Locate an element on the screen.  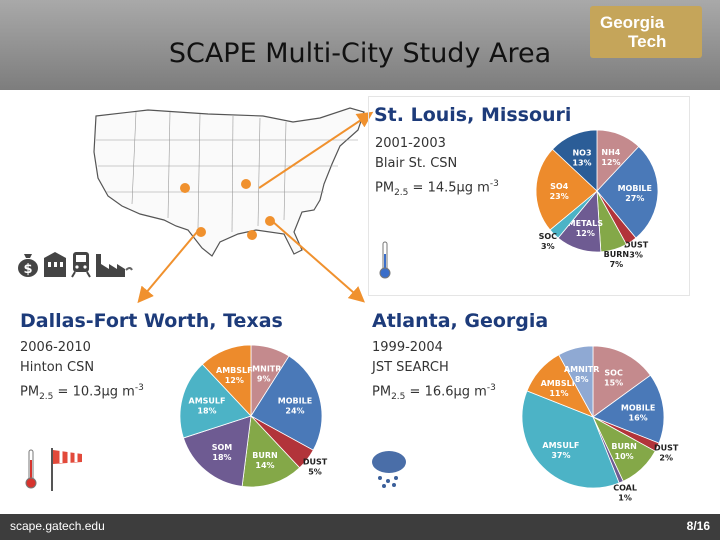
pie-label-amnitr: AMNITR 8% is located at coordinates (581, 374).